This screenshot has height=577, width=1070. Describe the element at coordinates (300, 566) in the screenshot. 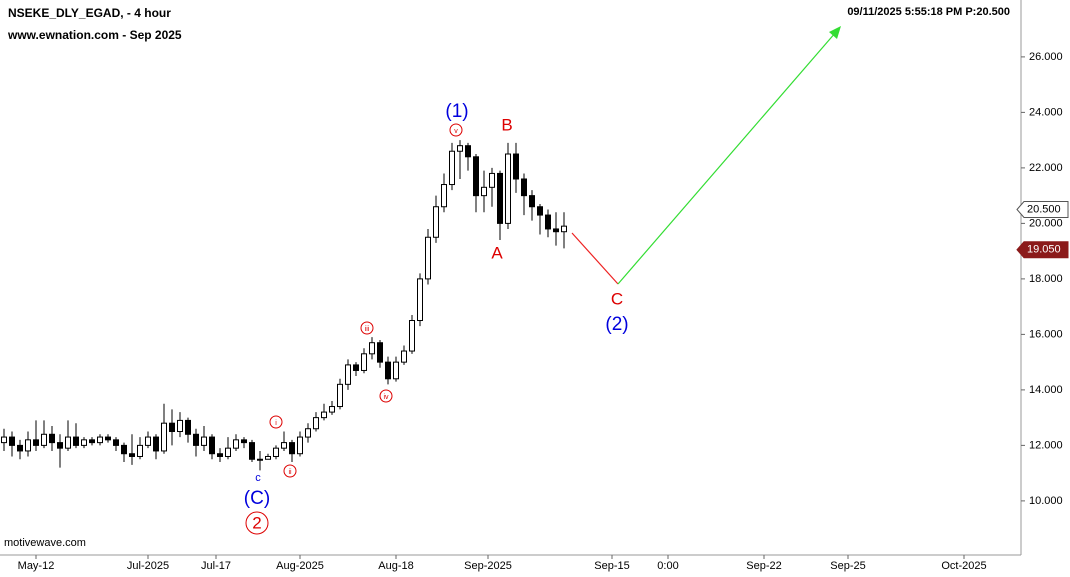

I see `x-tick-label: Aug-2025` at that location.